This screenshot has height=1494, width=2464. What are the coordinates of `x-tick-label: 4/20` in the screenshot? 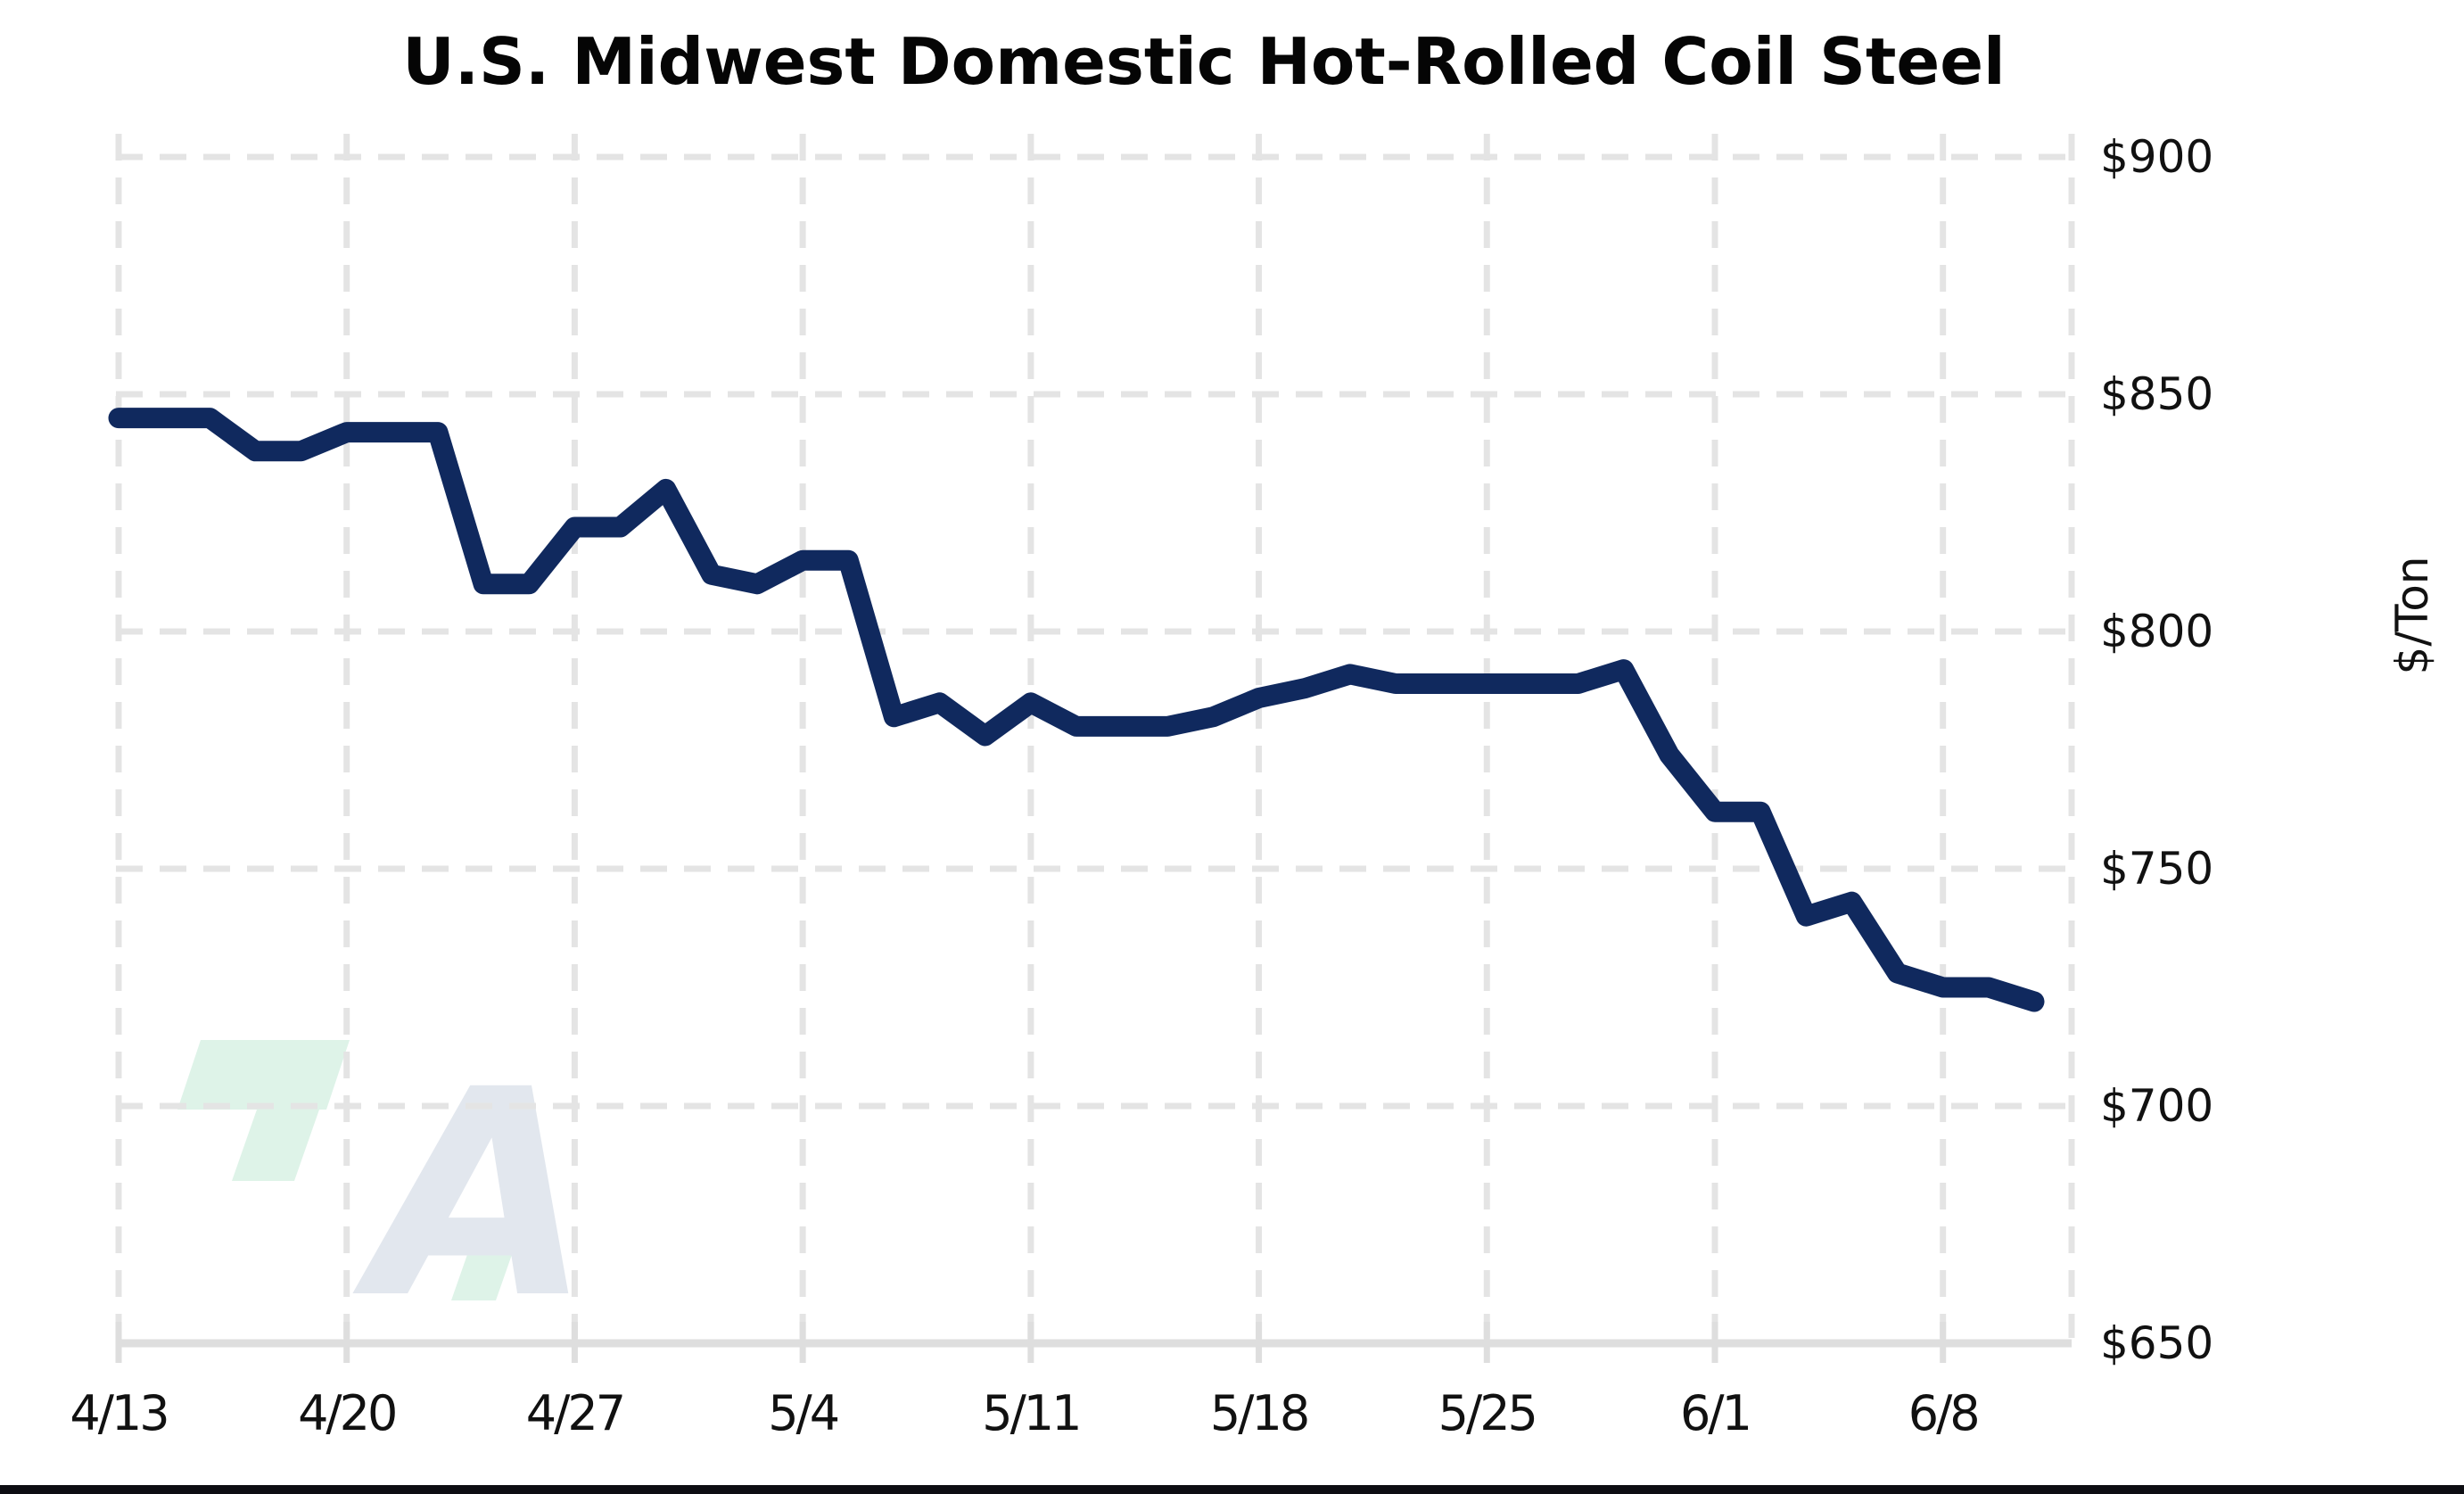 It's located at (346, 1413).